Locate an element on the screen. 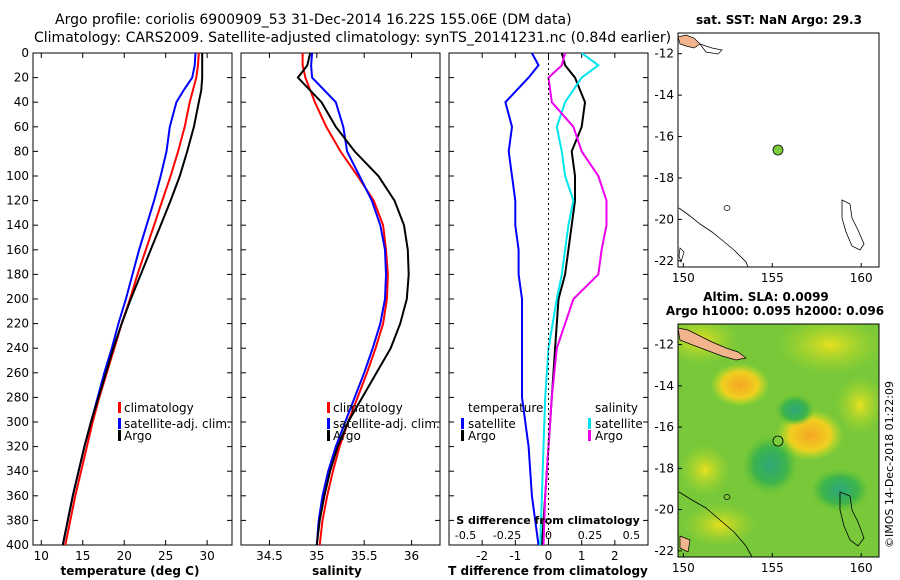 The width and height of the screenshot is (900, 580). s-tick-label: 0 is located at coordinates (548, 535).